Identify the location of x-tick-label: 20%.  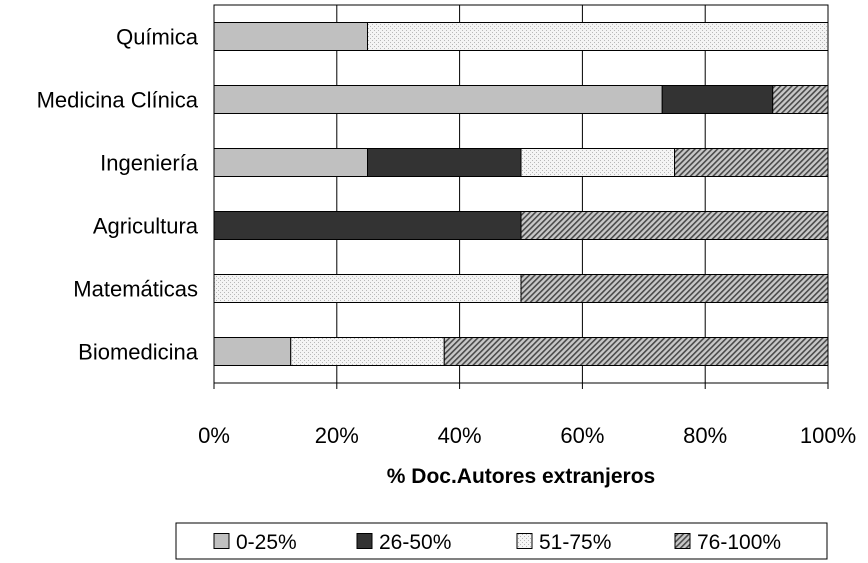
(337, 435).